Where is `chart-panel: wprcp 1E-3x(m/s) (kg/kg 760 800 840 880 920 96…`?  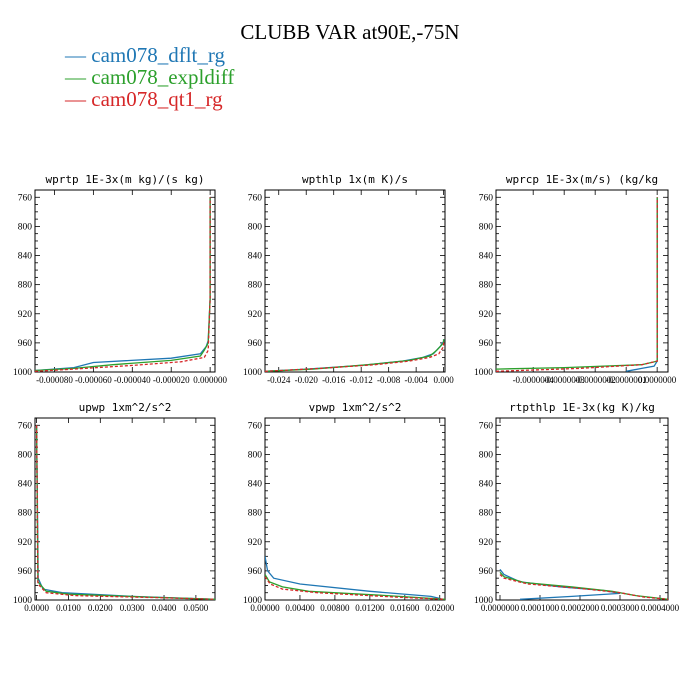
chart-panel: wprcp 1E-3x(m/s) (kg/kg 760 800 840 880 920 96… is located at coordinates (575, 279).